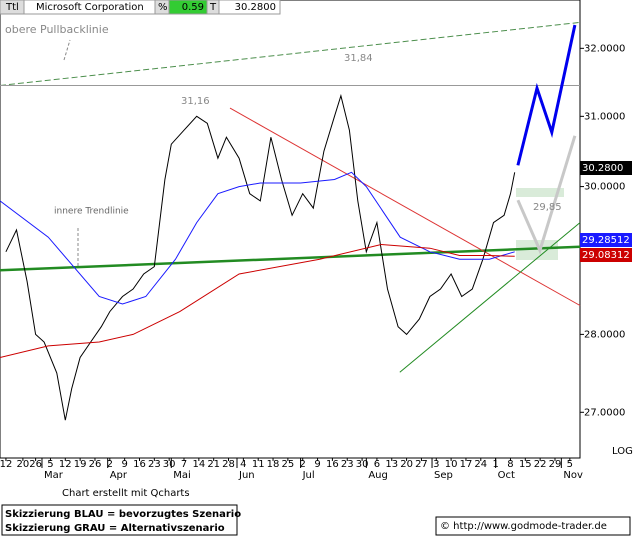 The image size is (635, 539). What do you see at coordinates (421, 464) in the screenshot?
I see `x-tick-label: 27` at bounding box center [421, 464].